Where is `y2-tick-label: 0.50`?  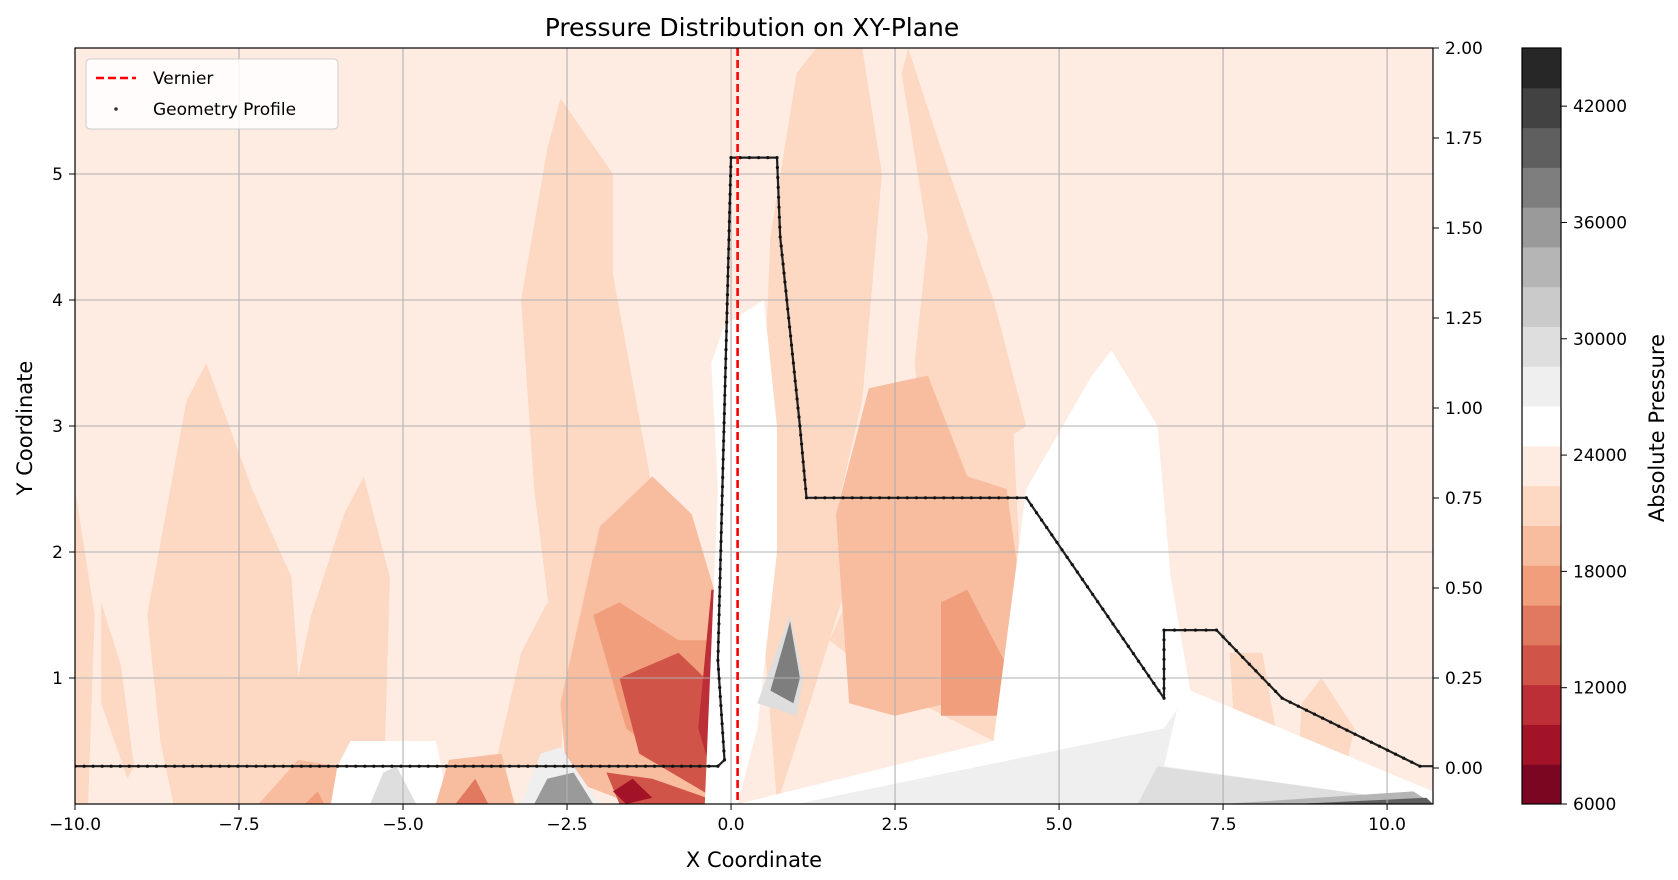 y2-tick-label: 0.50 is located at coordinates (1464, 589).